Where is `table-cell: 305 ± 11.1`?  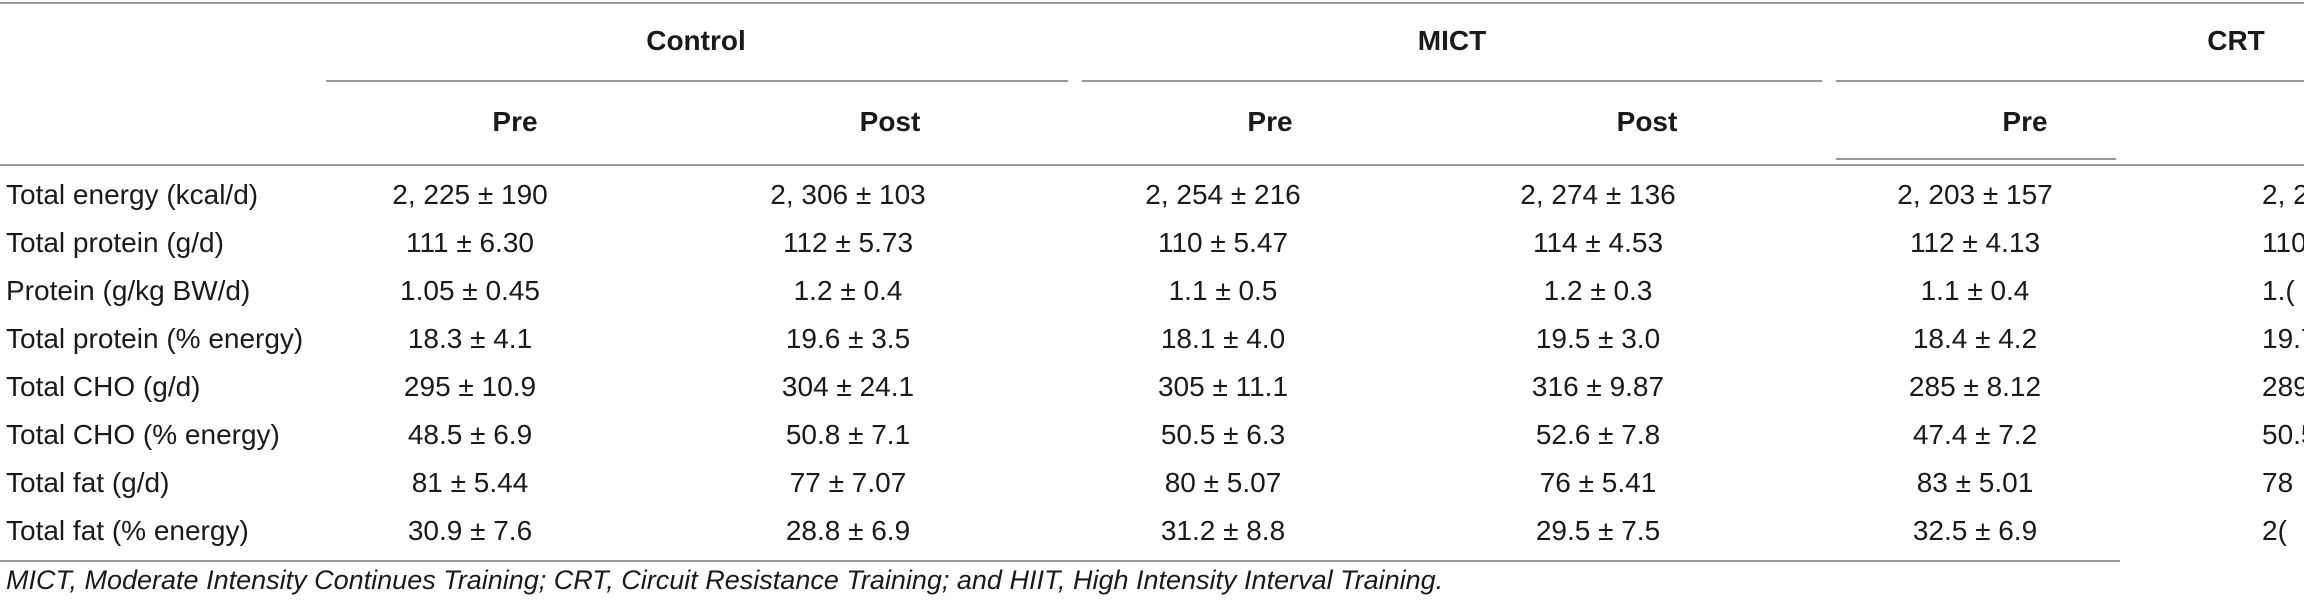 table-cell: 305 ± 11.1 is located at coordinates (1223, 386).